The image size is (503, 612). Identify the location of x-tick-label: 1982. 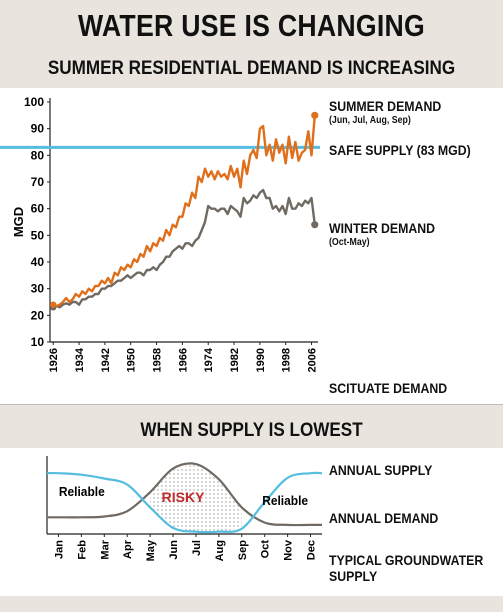
(235, 360).